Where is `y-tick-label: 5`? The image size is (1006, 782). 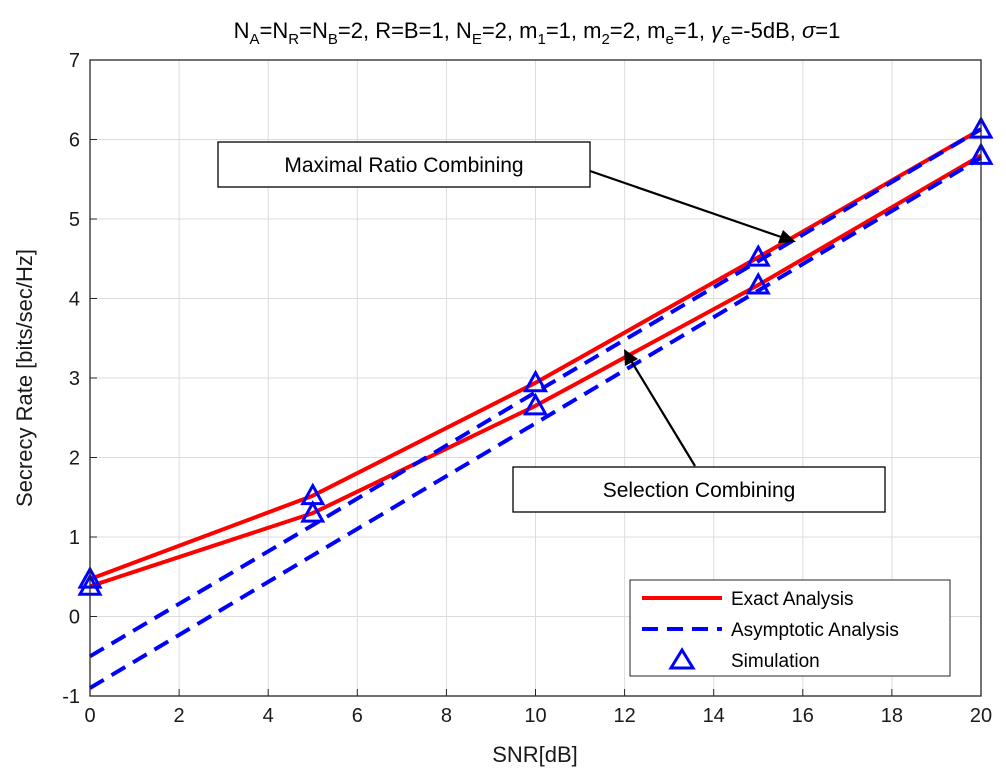
y-tick-label: 5 is located at coordinates (74, 220).